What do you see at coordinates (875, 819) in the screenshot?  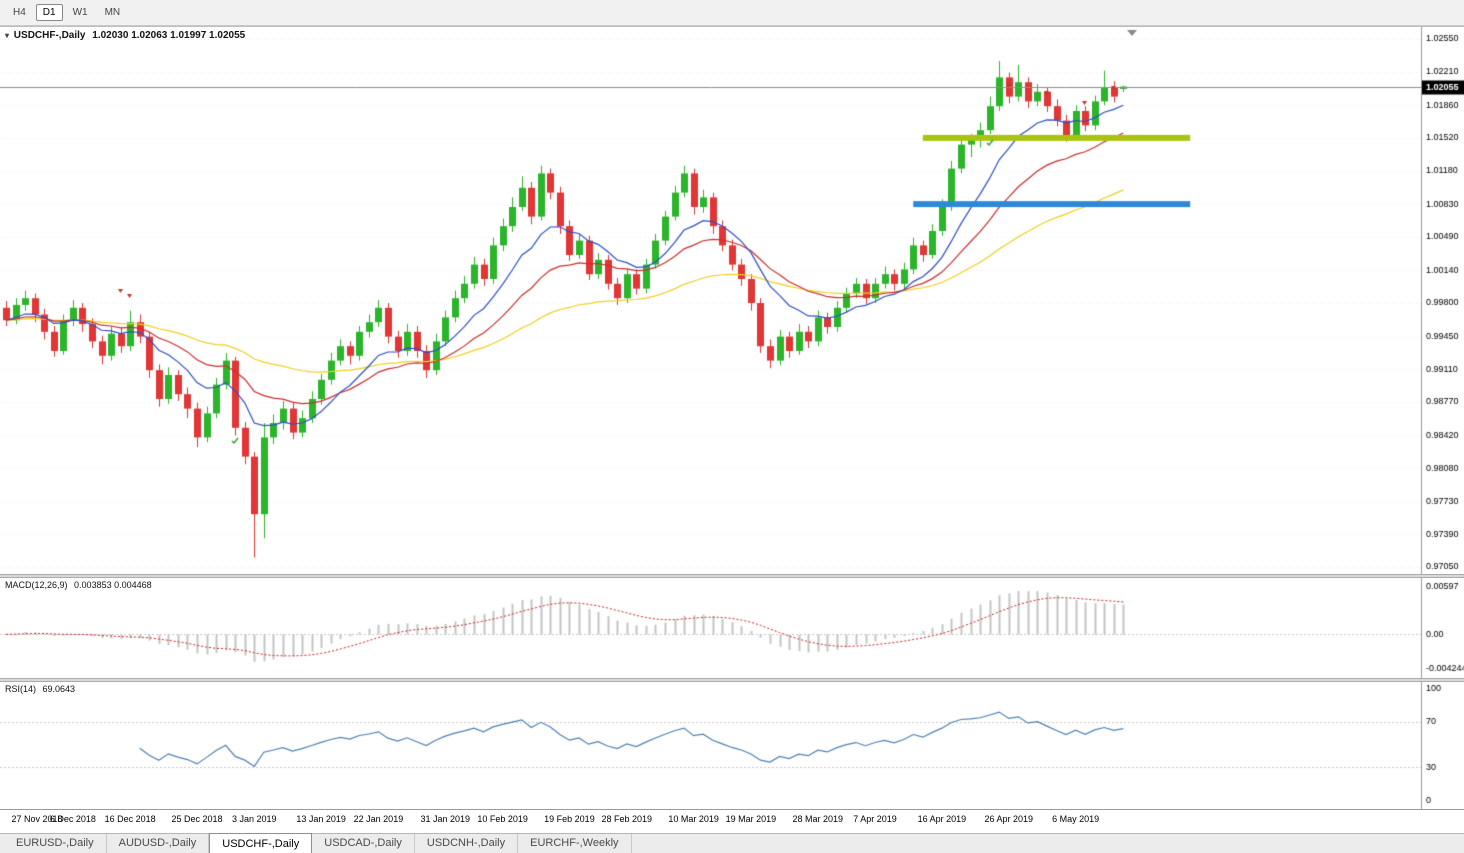 I see `date-label: 7 Apr 2019` at bounding box center [875, 819].